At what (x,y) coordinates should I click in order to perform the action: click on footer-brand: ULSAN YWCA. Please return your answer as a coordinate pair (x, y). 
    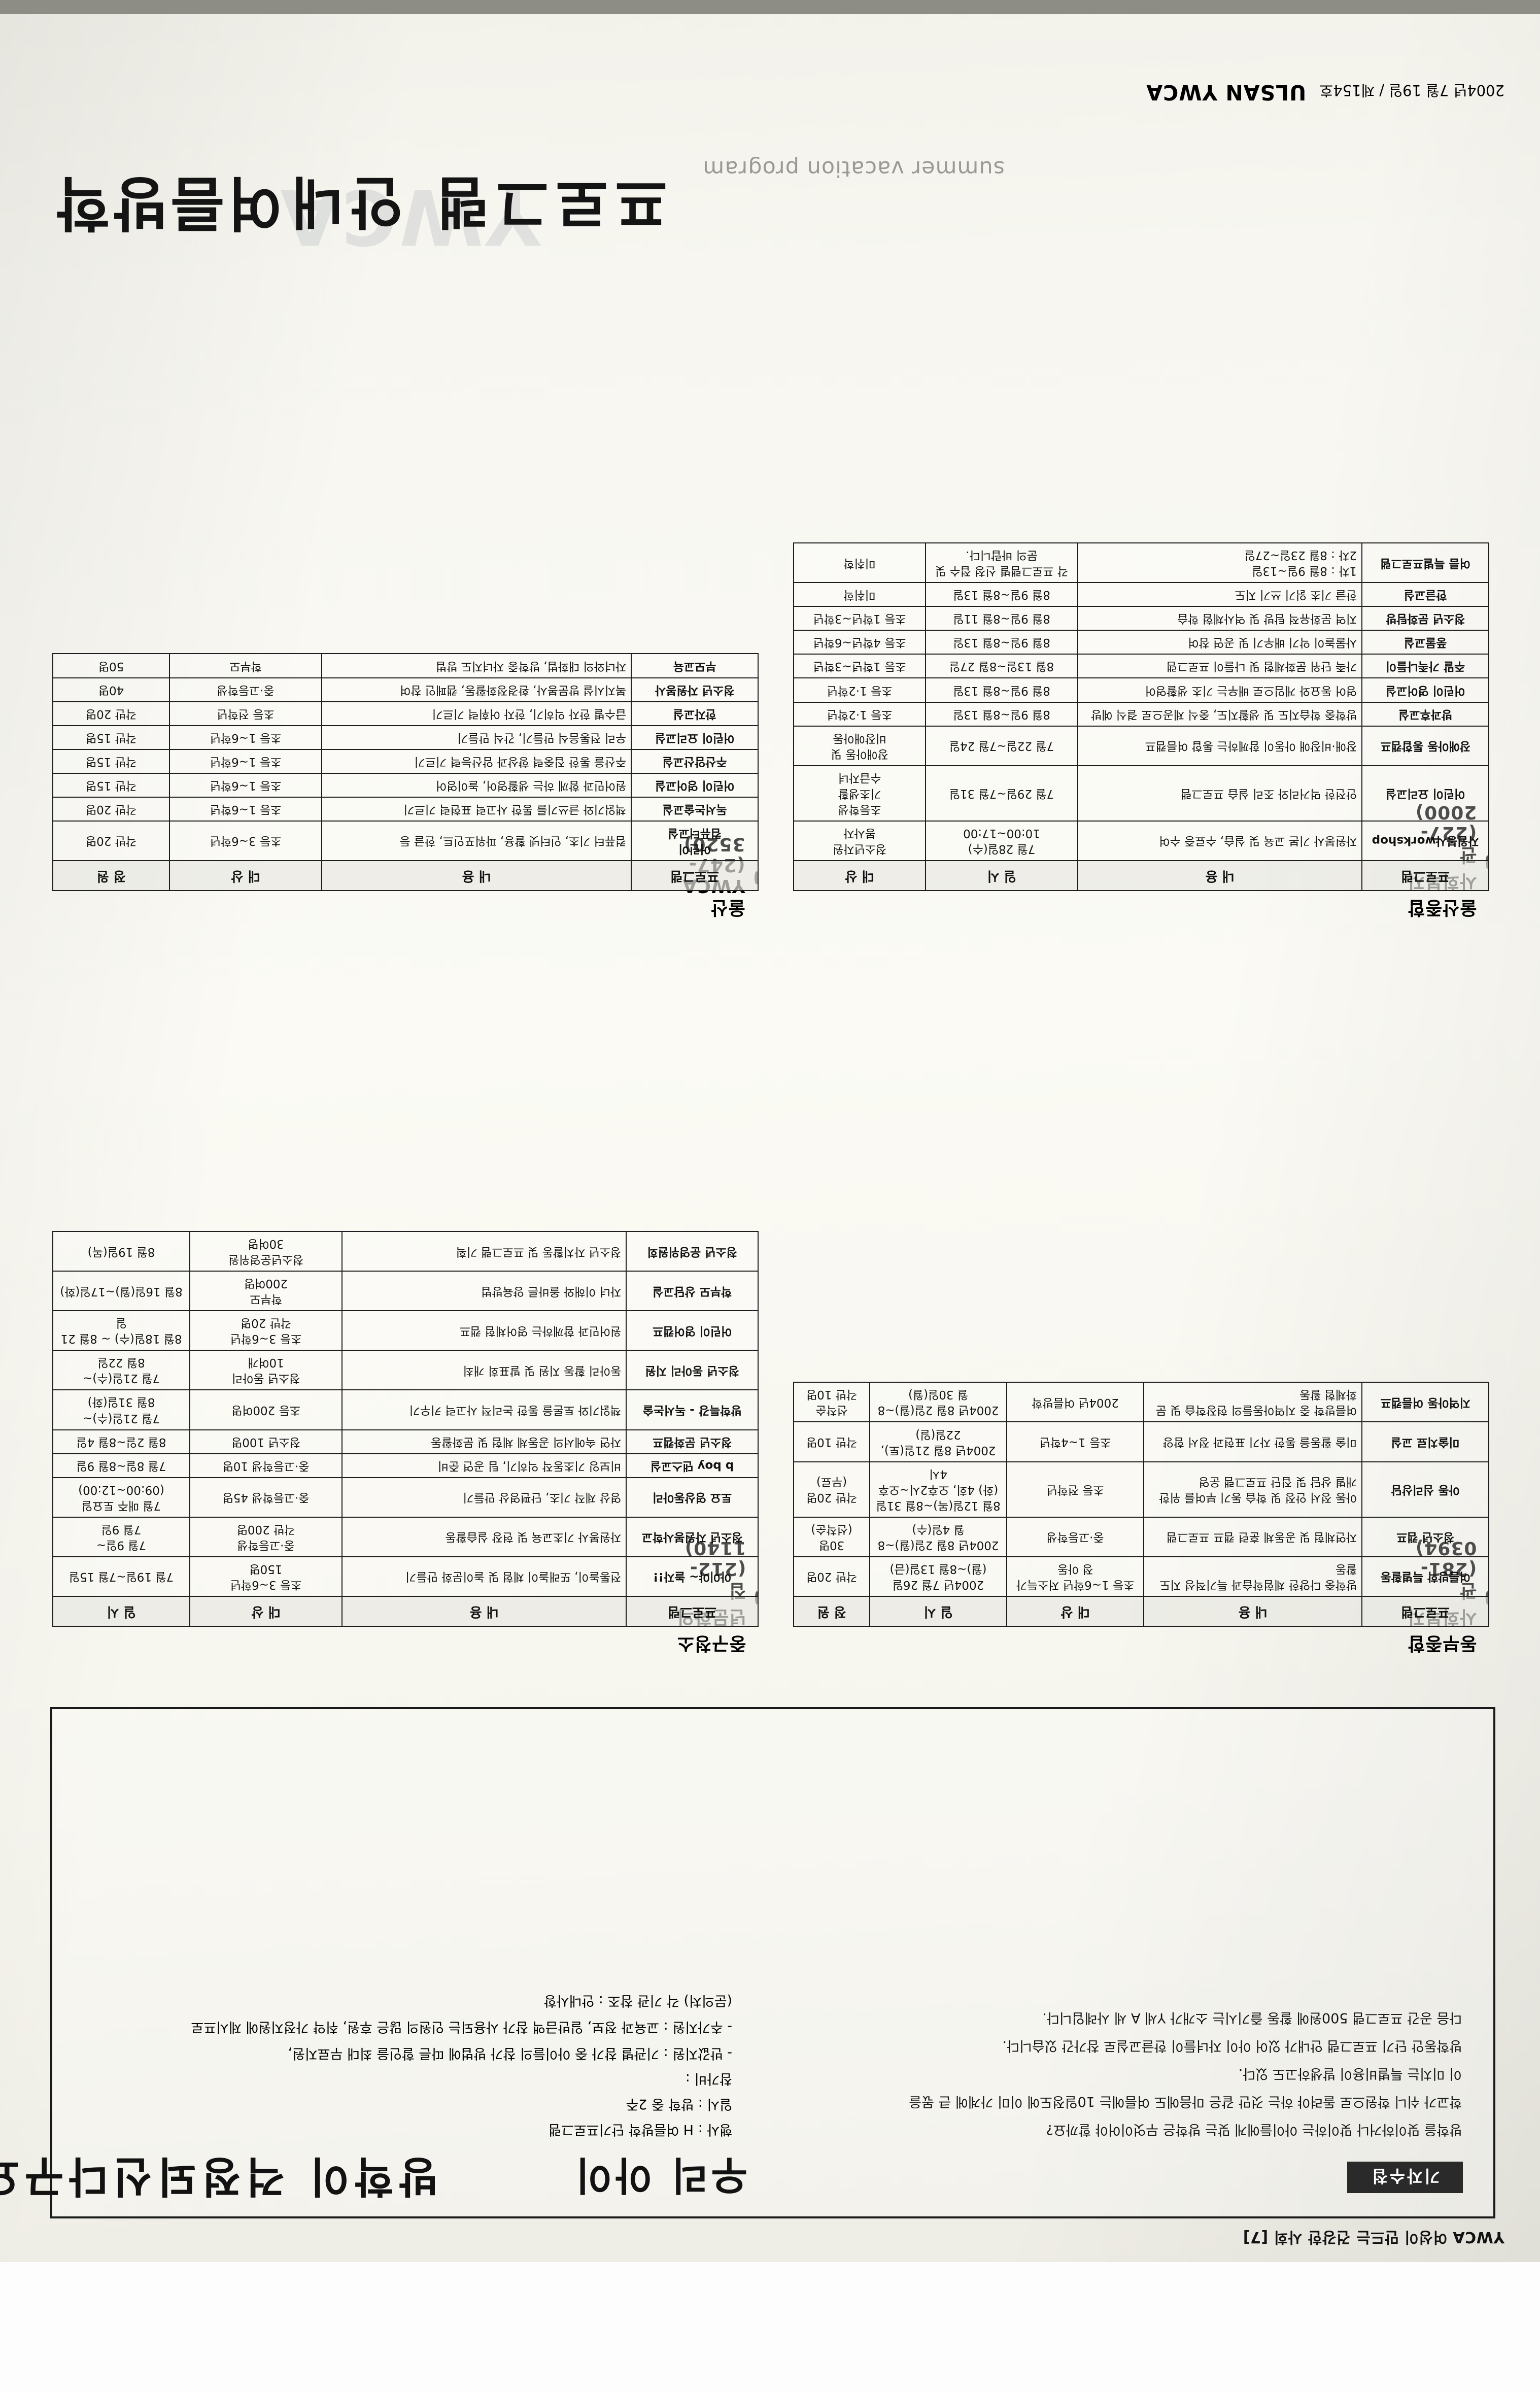
    Looking at the image, I should click on (1226, 93).